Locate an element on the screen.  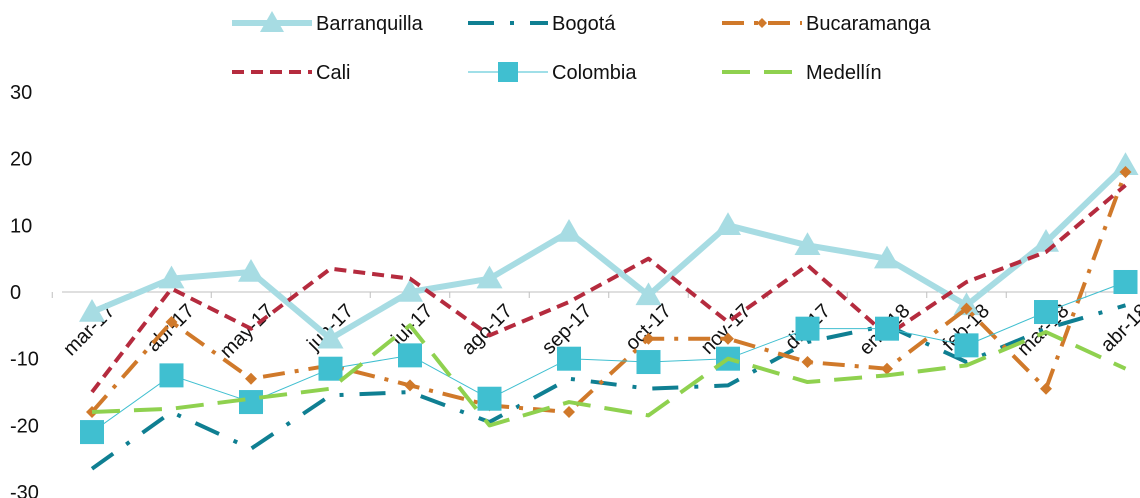
legend-label: Bogotá is located at coordinates (584, 24).